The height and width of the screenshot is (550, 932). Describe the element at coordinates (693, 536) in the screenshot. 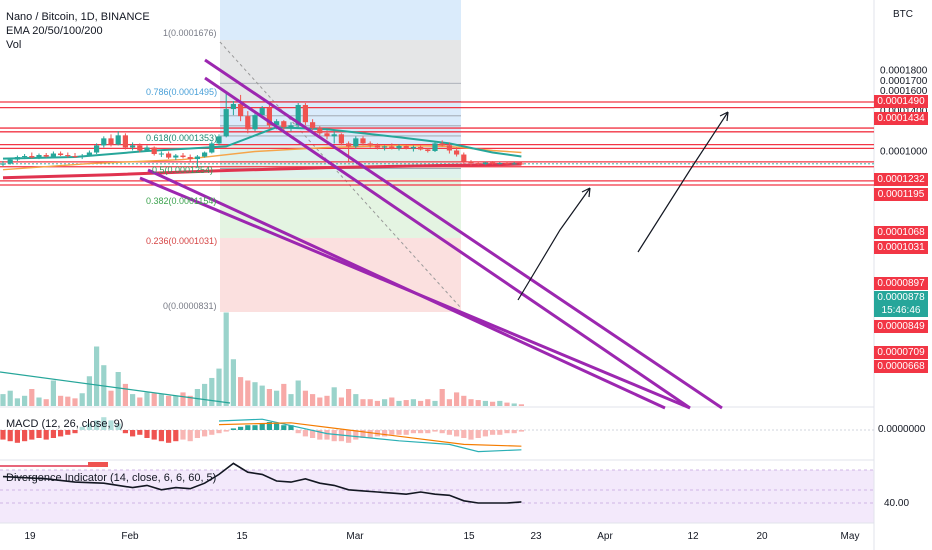

I see `time-tick: 12` at that location.